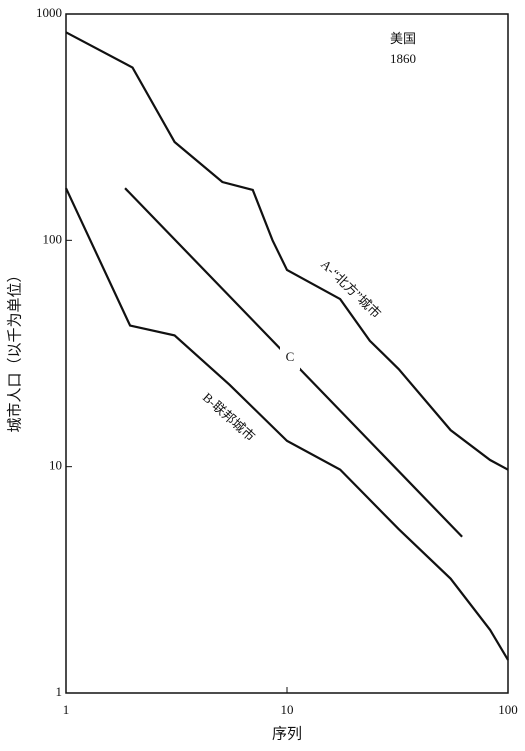 This screenshot has height=751, width=525. Describe the element at coordinates (49, 12) in the screenshot. I see `y-tick-label: 1000` at that location.